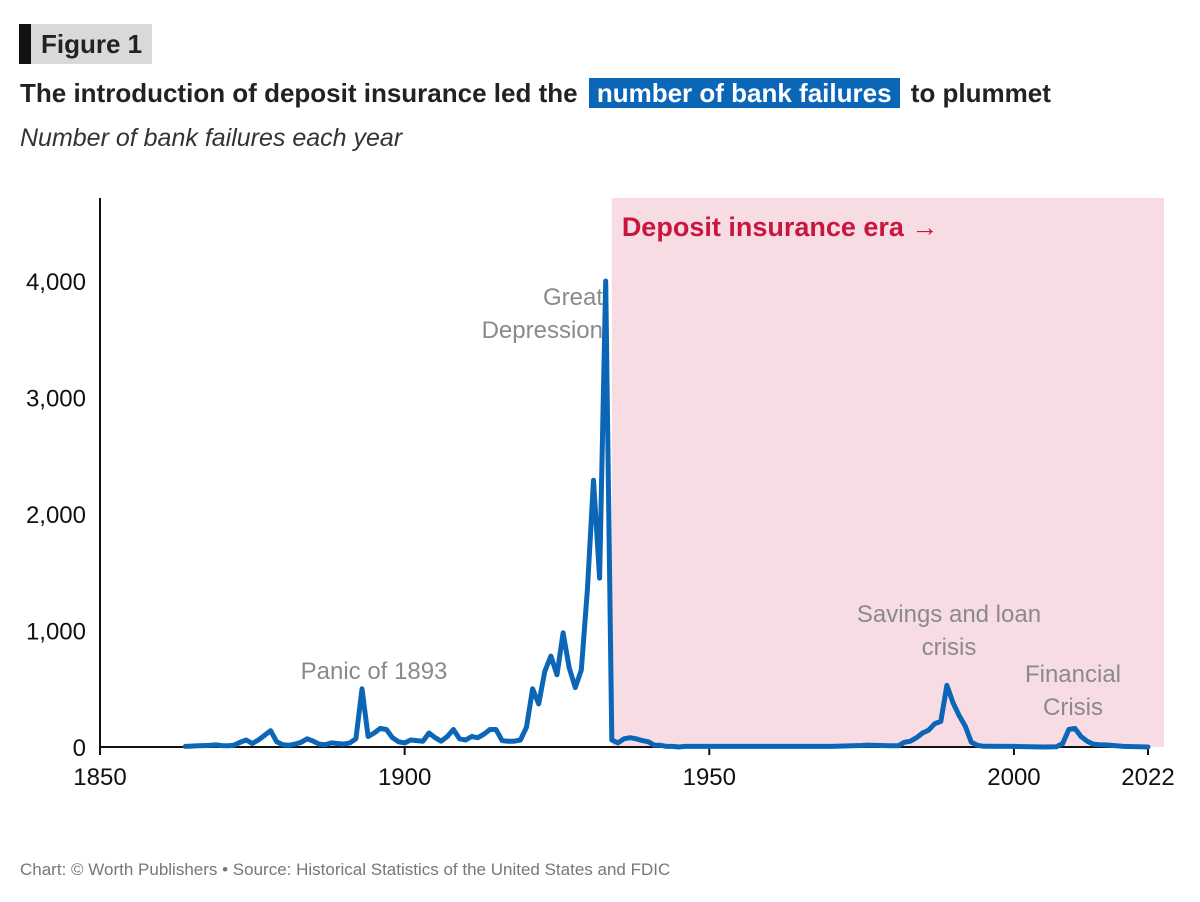 The height and width of the screenshot is (902, 1200). What do you see at coordinates (92, 44) in the screenshot?
I see `figure-label-text: Figure 1` at bounding box center [92, 44].